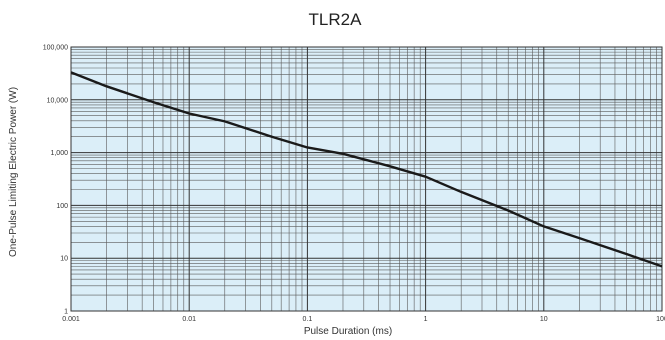 The width and height of the screenshot is (665, 340). I want to click on y-tick-label: 1,000, so click(59, 153).